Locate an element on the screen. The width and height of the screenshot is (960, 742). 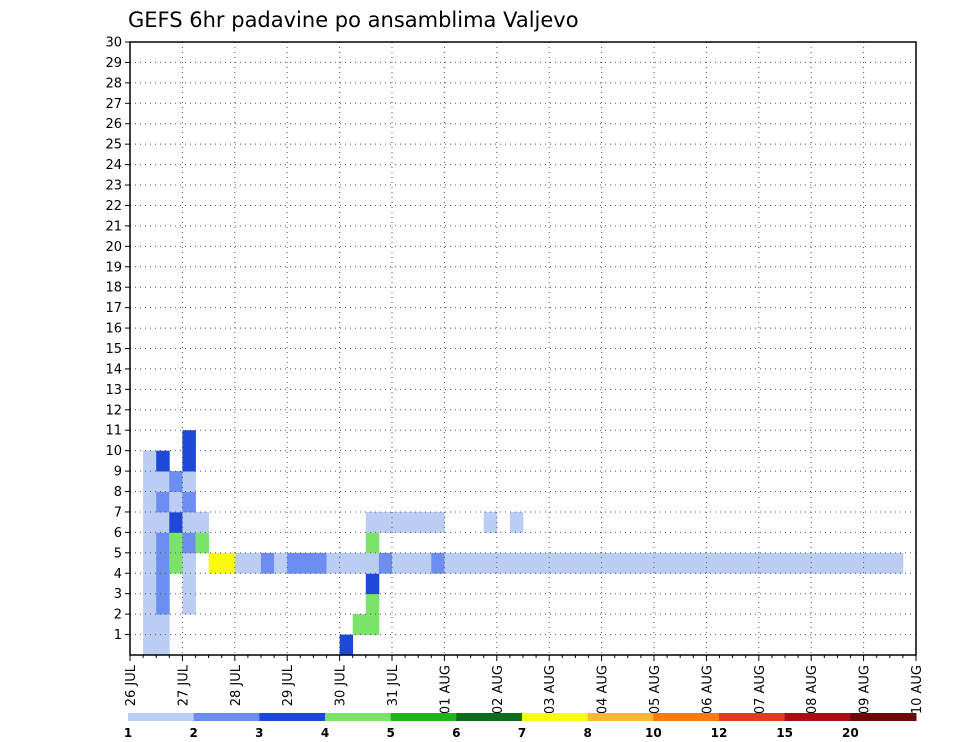
colorbar-label: 3 is located at coordinates (259, 733).